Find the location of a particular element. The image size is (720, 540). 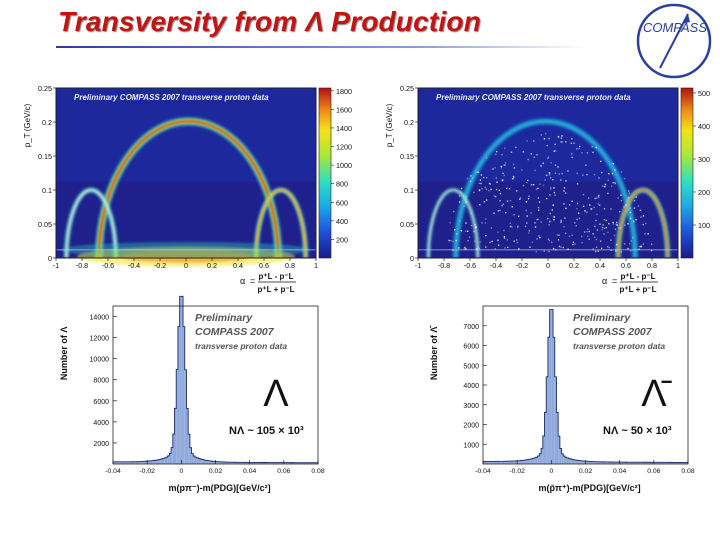

y-tick-label: 0.1 is located at coordinates (409, 190).